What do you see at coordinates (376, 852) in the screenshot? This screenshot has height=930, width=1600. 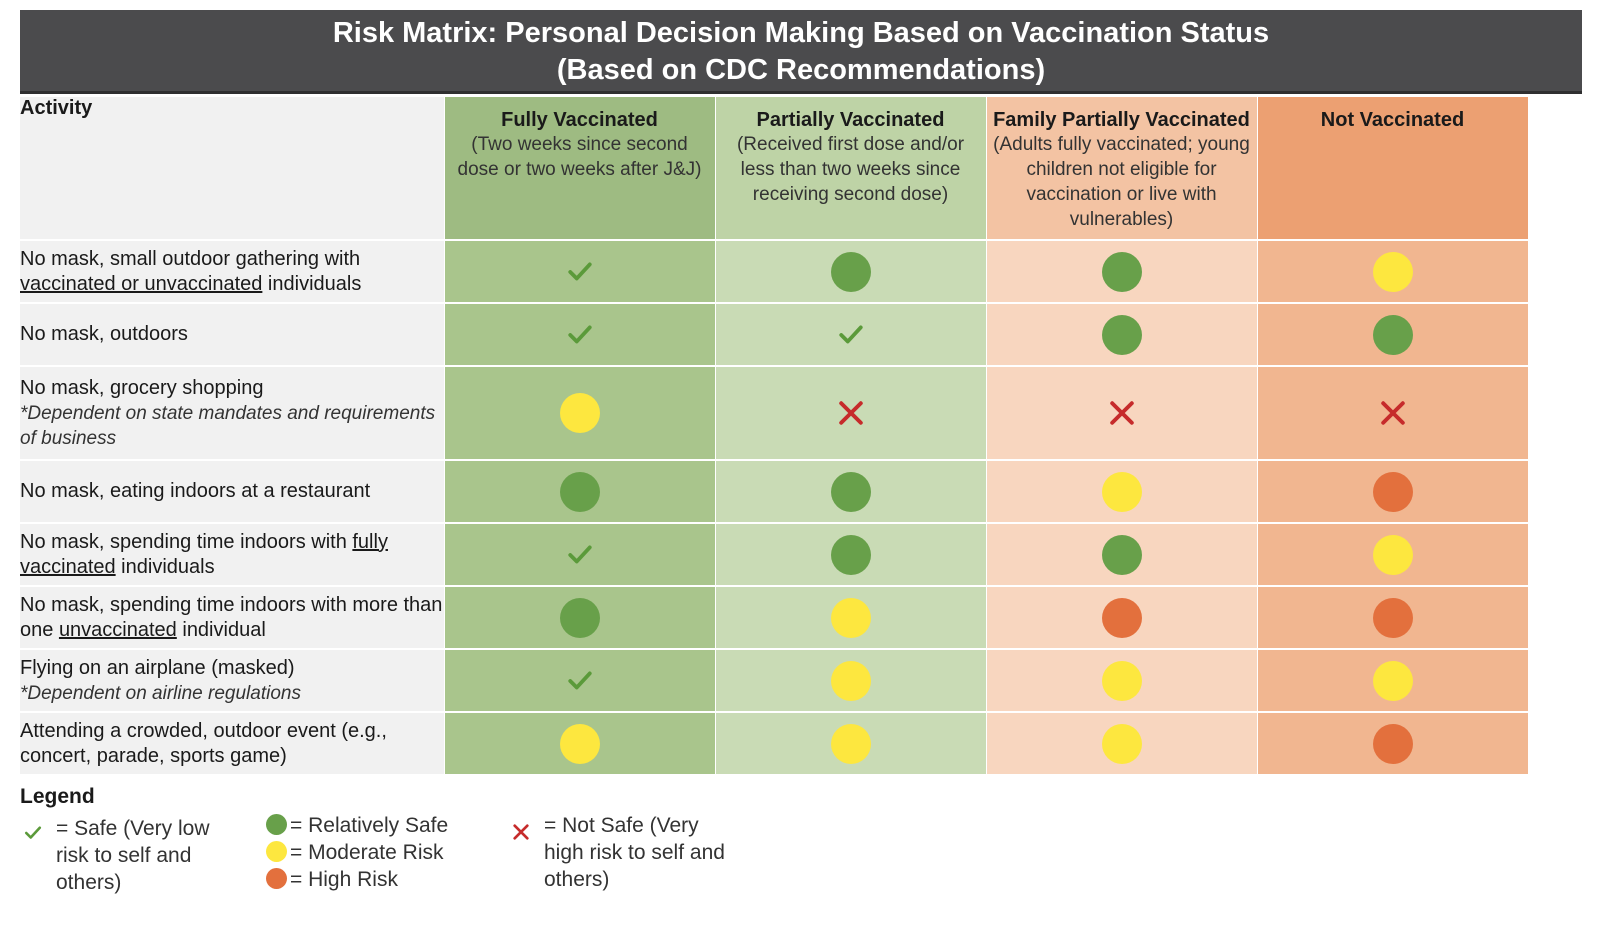 I see `legend-moderate: = Moderate Risk` at bounding box center [376, 852].